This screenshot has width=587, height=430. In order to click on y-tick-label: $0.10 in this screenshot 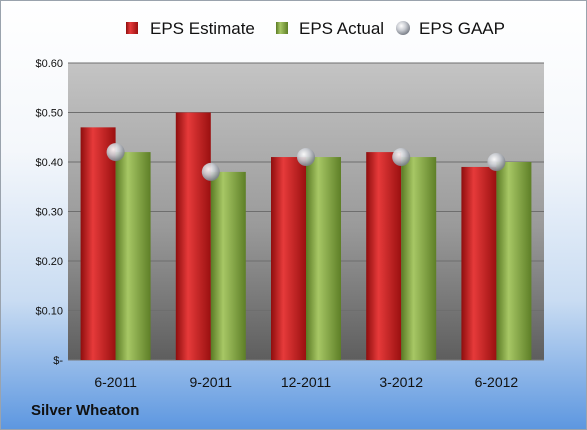, I will do `click(49, 312)`.